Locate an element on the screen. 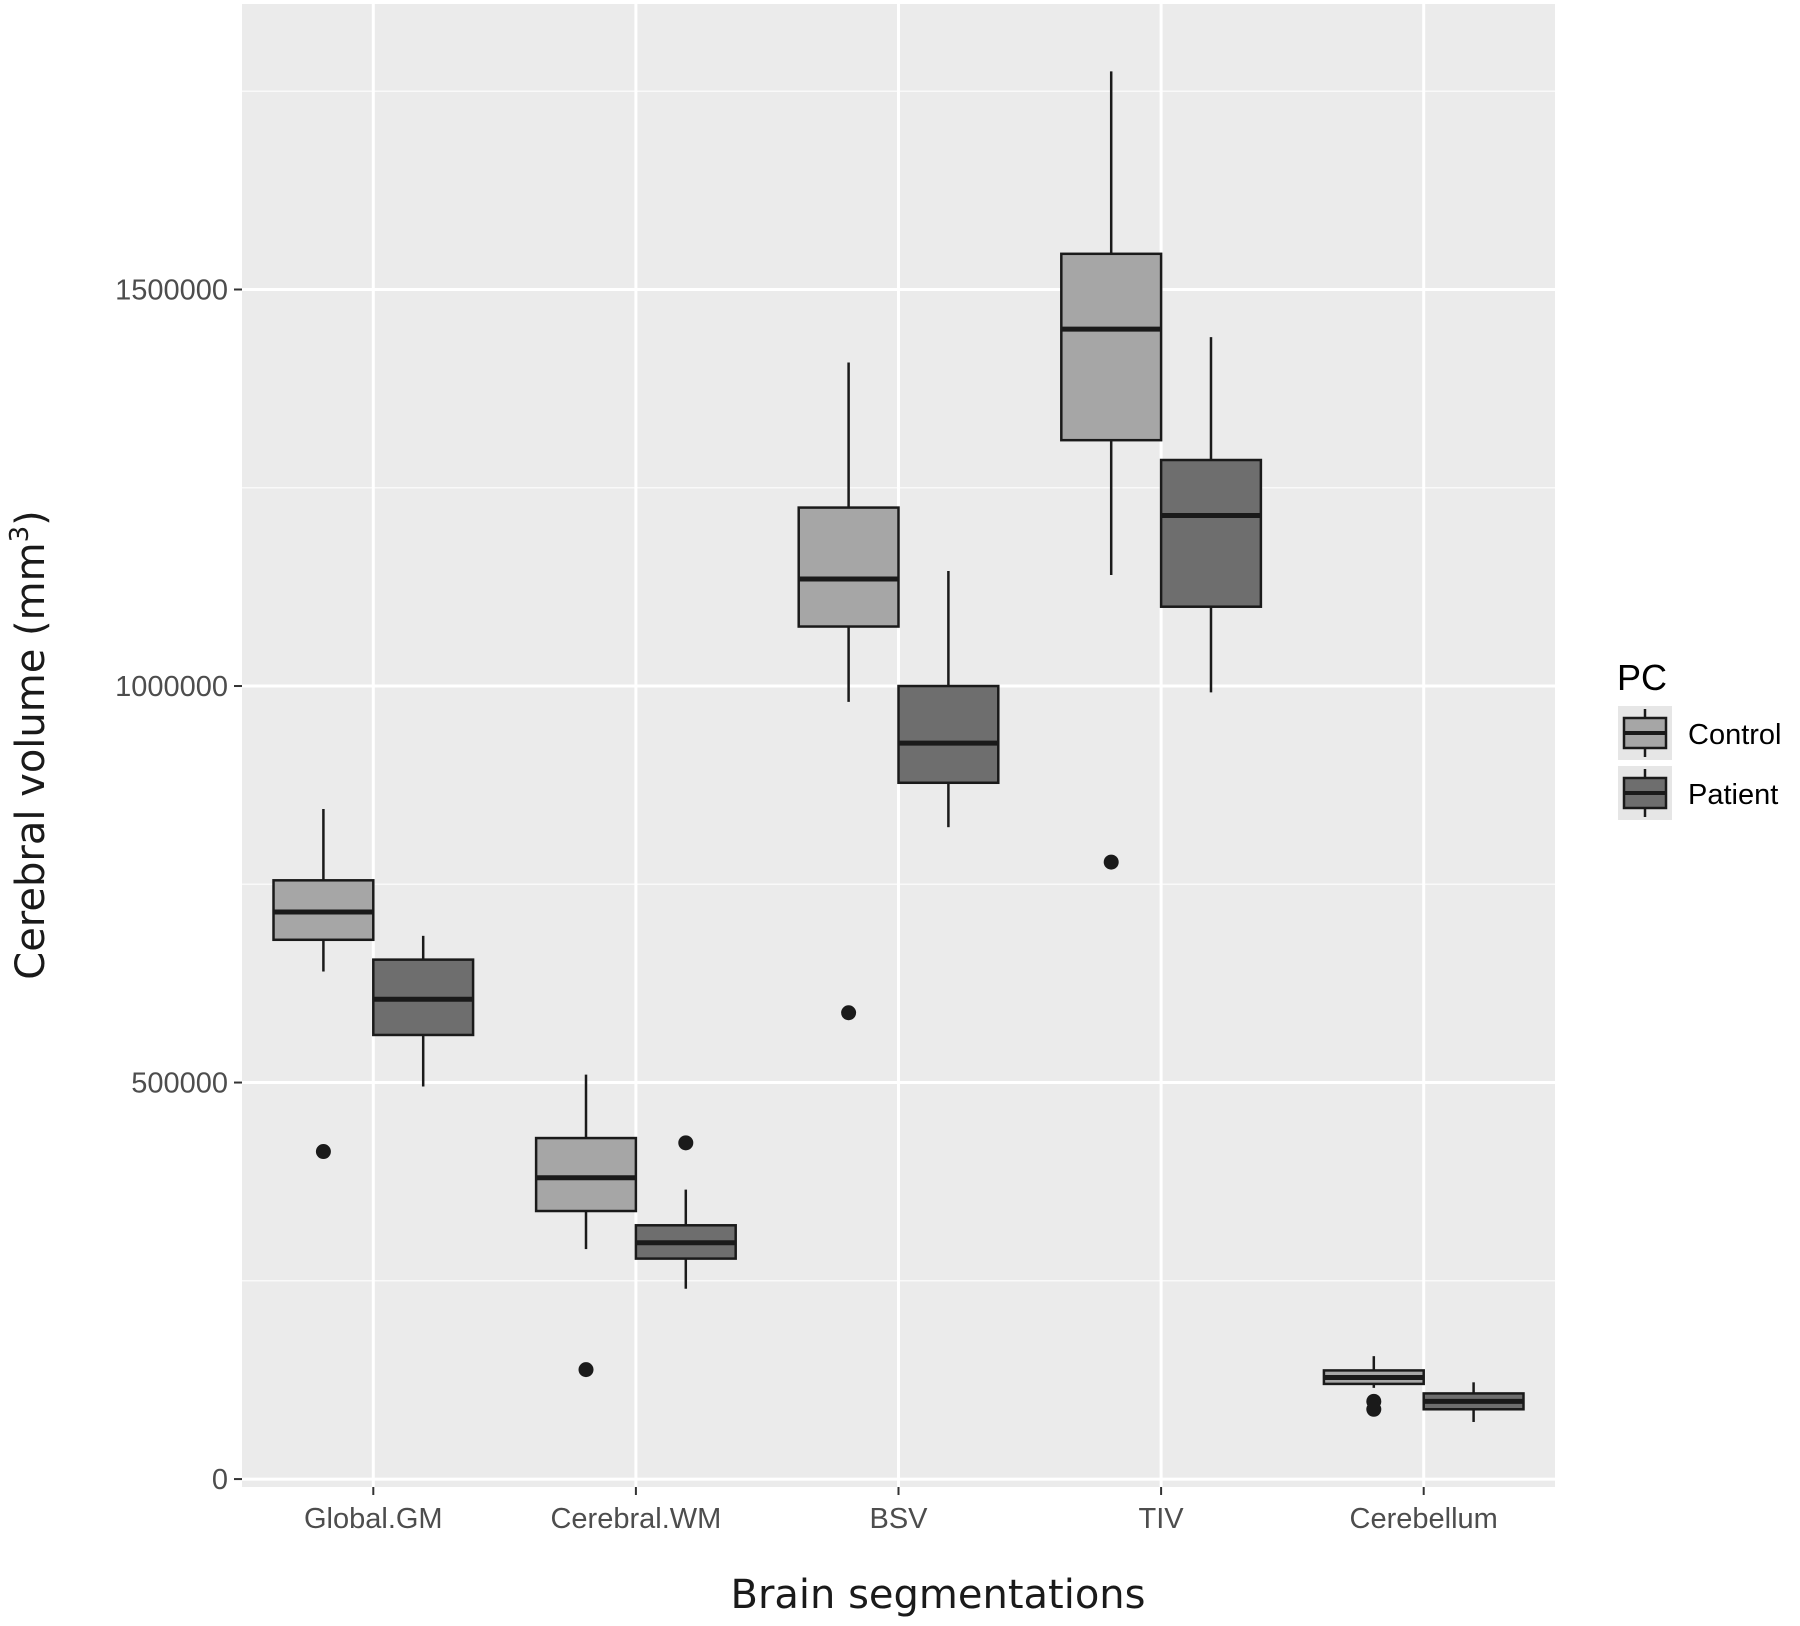 The height and width of the screenshot is (1626, 1800). box-patient-bsv is located at coordinates (948, 699).